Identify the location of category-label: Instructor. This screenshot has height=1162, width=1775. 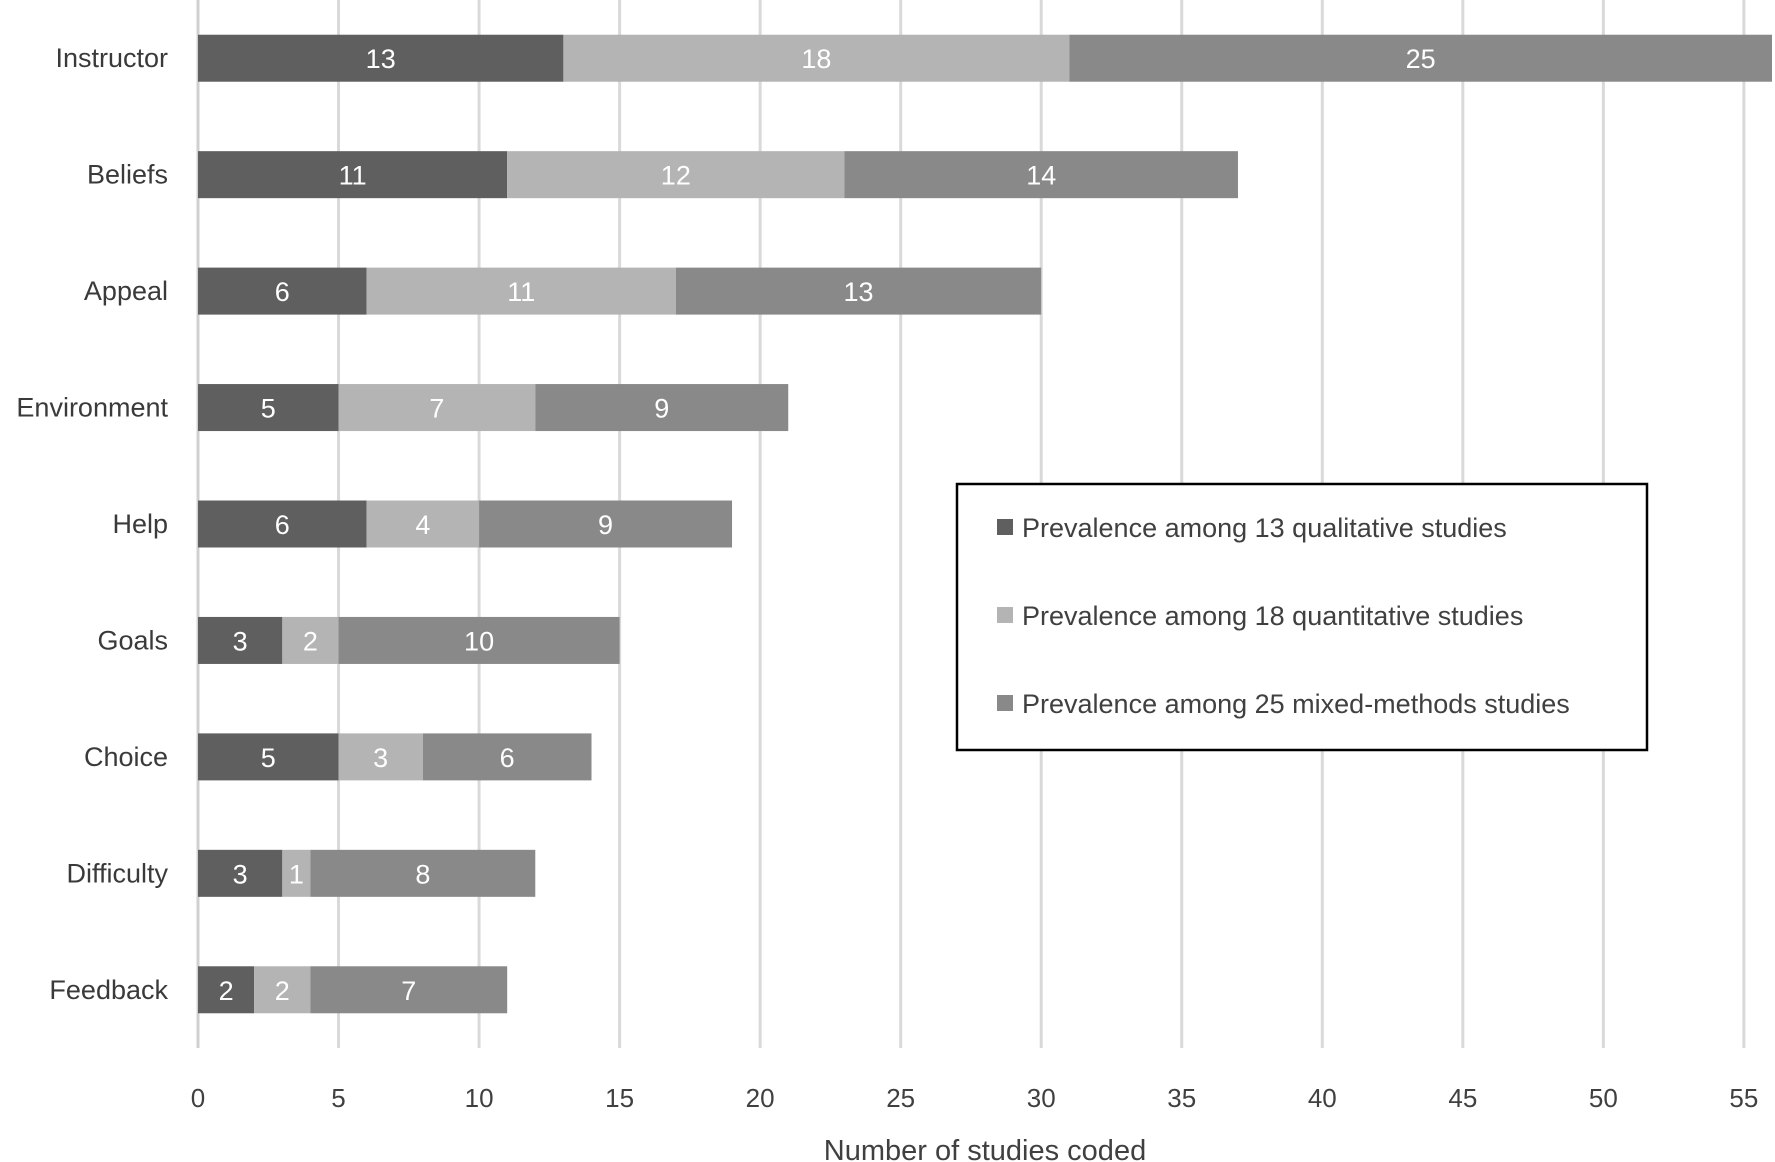
(111, 58).